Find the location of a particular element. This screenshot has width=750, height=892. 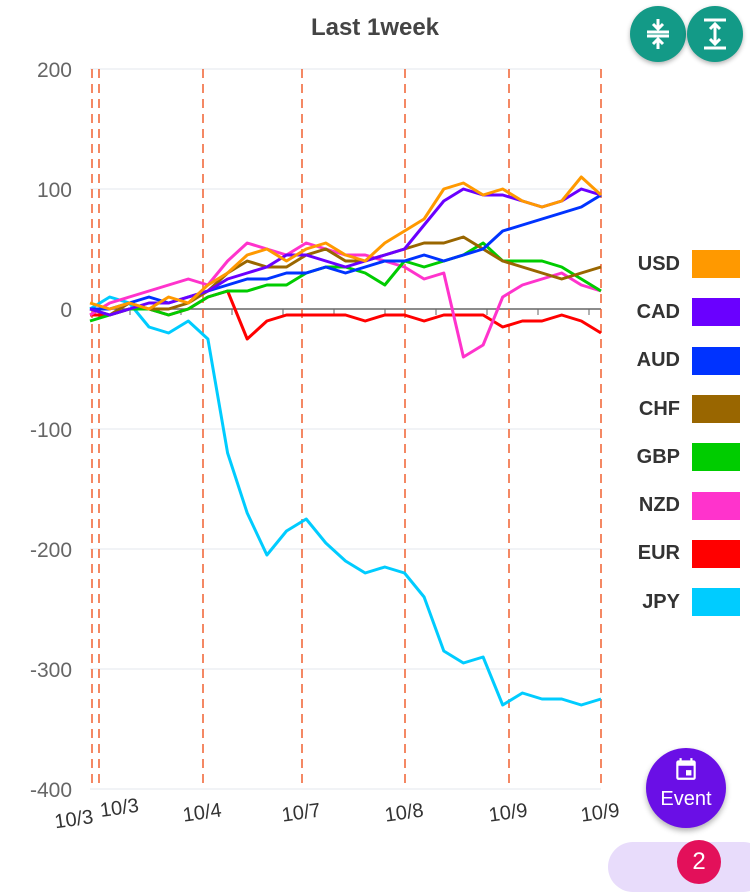

event-button: Event is located at coordinates (686, 788).